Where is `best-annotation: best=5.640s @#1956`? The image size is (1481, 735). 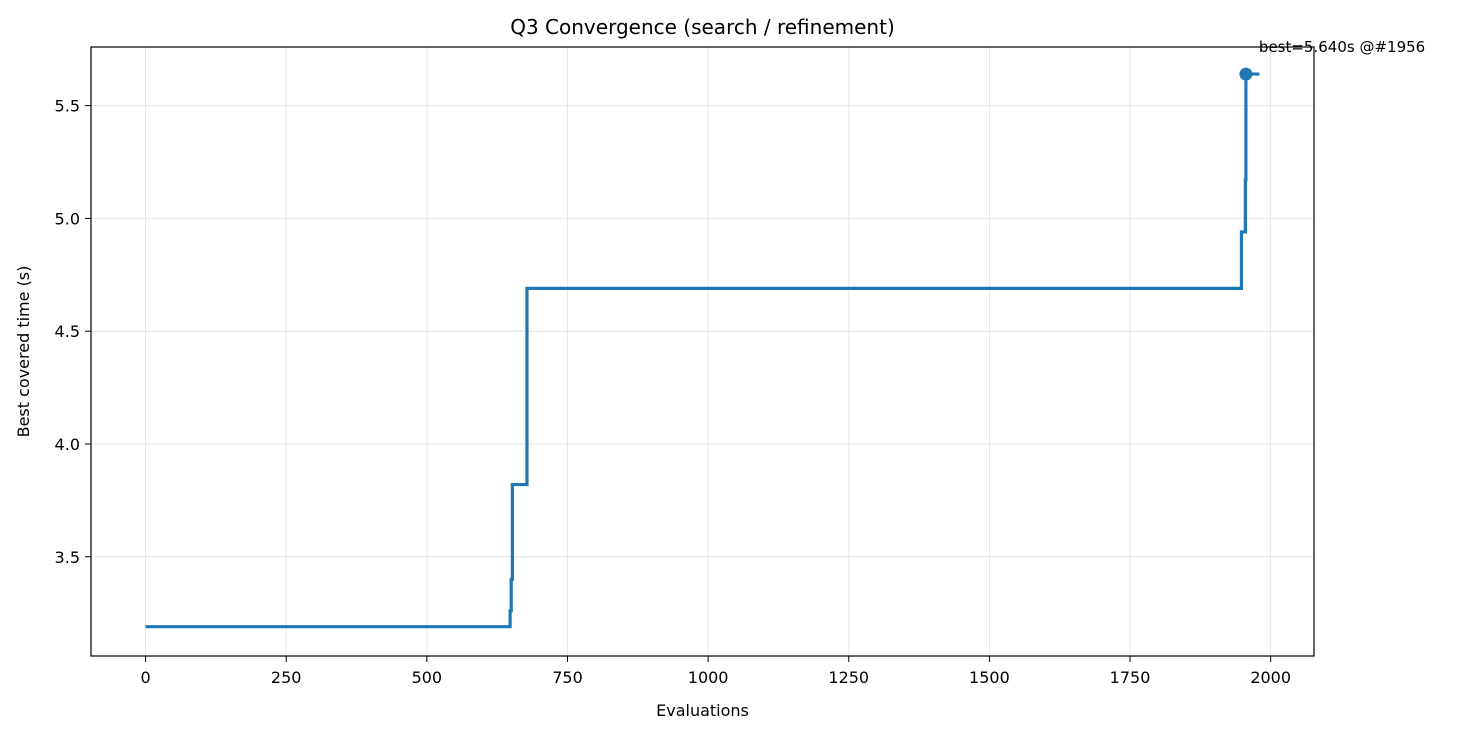
best-annotation: best=5.640s @#1956 is located at coordinates (1342, 47).